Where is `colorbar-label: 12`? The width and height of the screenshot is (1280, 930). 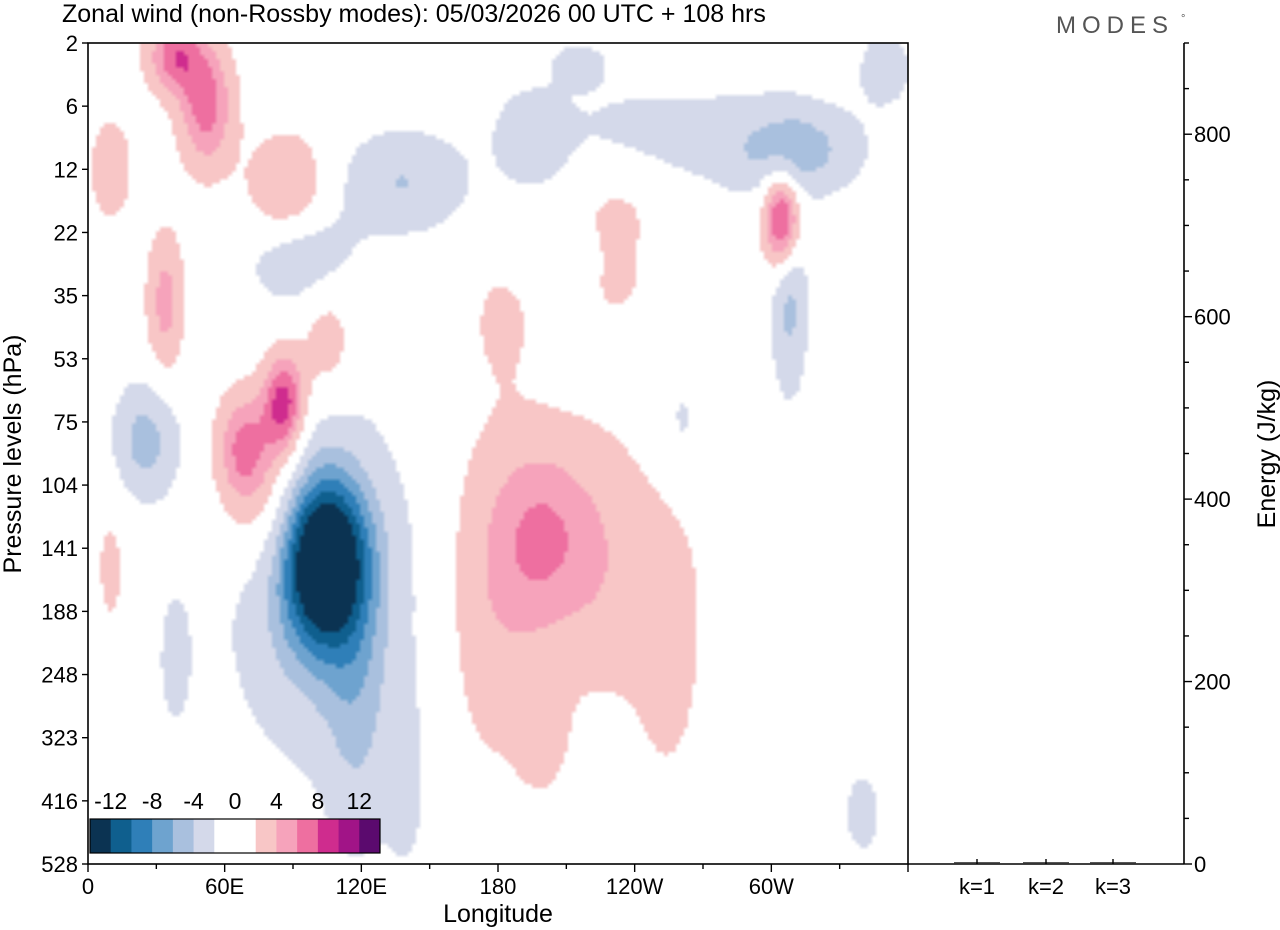 colorbar-label: 12 is located at coordinates (359, 801).